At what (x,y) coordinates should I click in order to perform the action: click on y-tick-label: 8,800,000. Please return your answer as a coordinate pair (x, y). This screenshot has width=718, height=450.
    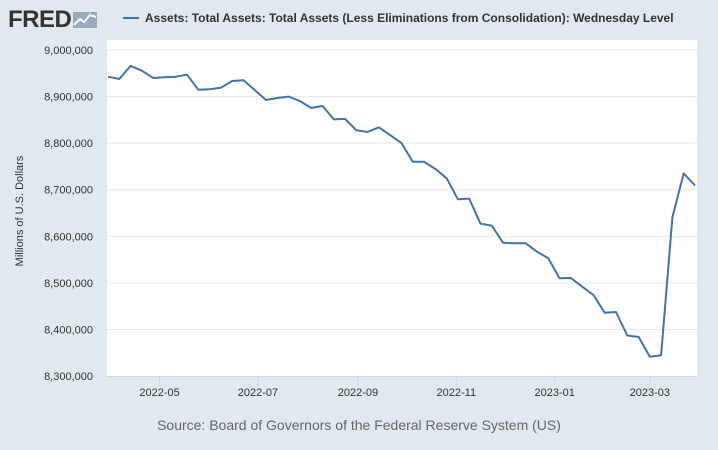
    Looking at the image, I should click on (68, 144).